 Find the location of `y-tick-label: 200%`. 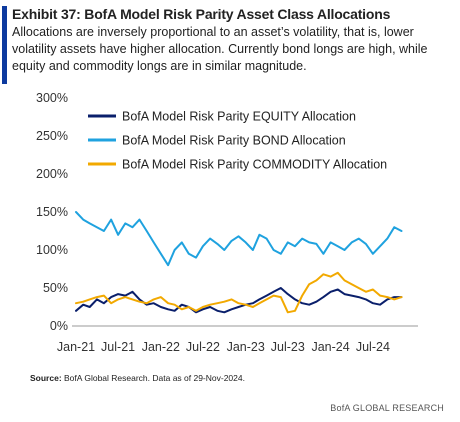

y-tick-label: 200% is located at coordinates (52, 174).